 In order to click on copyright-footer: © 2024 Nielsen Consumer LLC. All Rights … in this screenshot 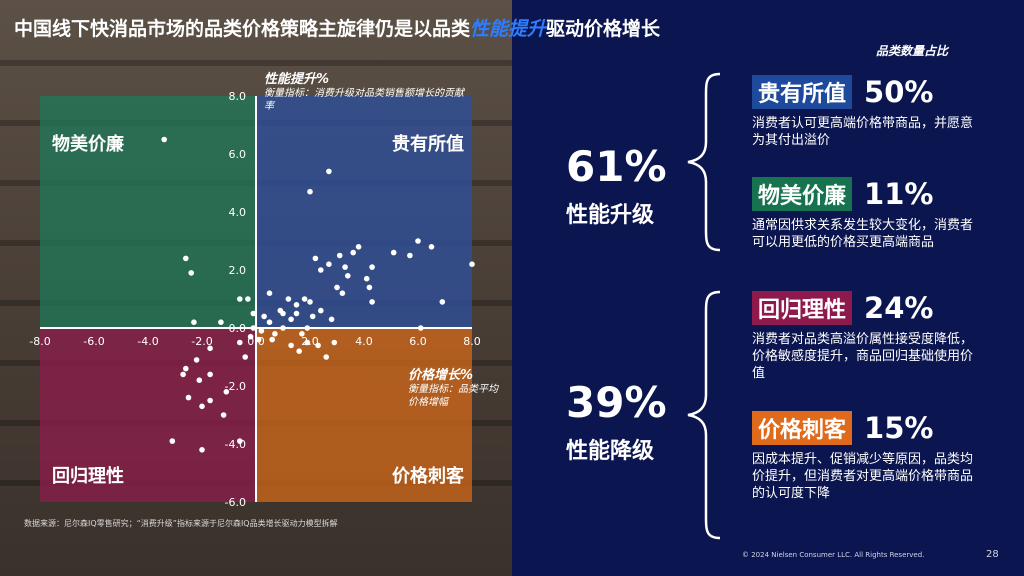, I will do `click(833, 555)`.